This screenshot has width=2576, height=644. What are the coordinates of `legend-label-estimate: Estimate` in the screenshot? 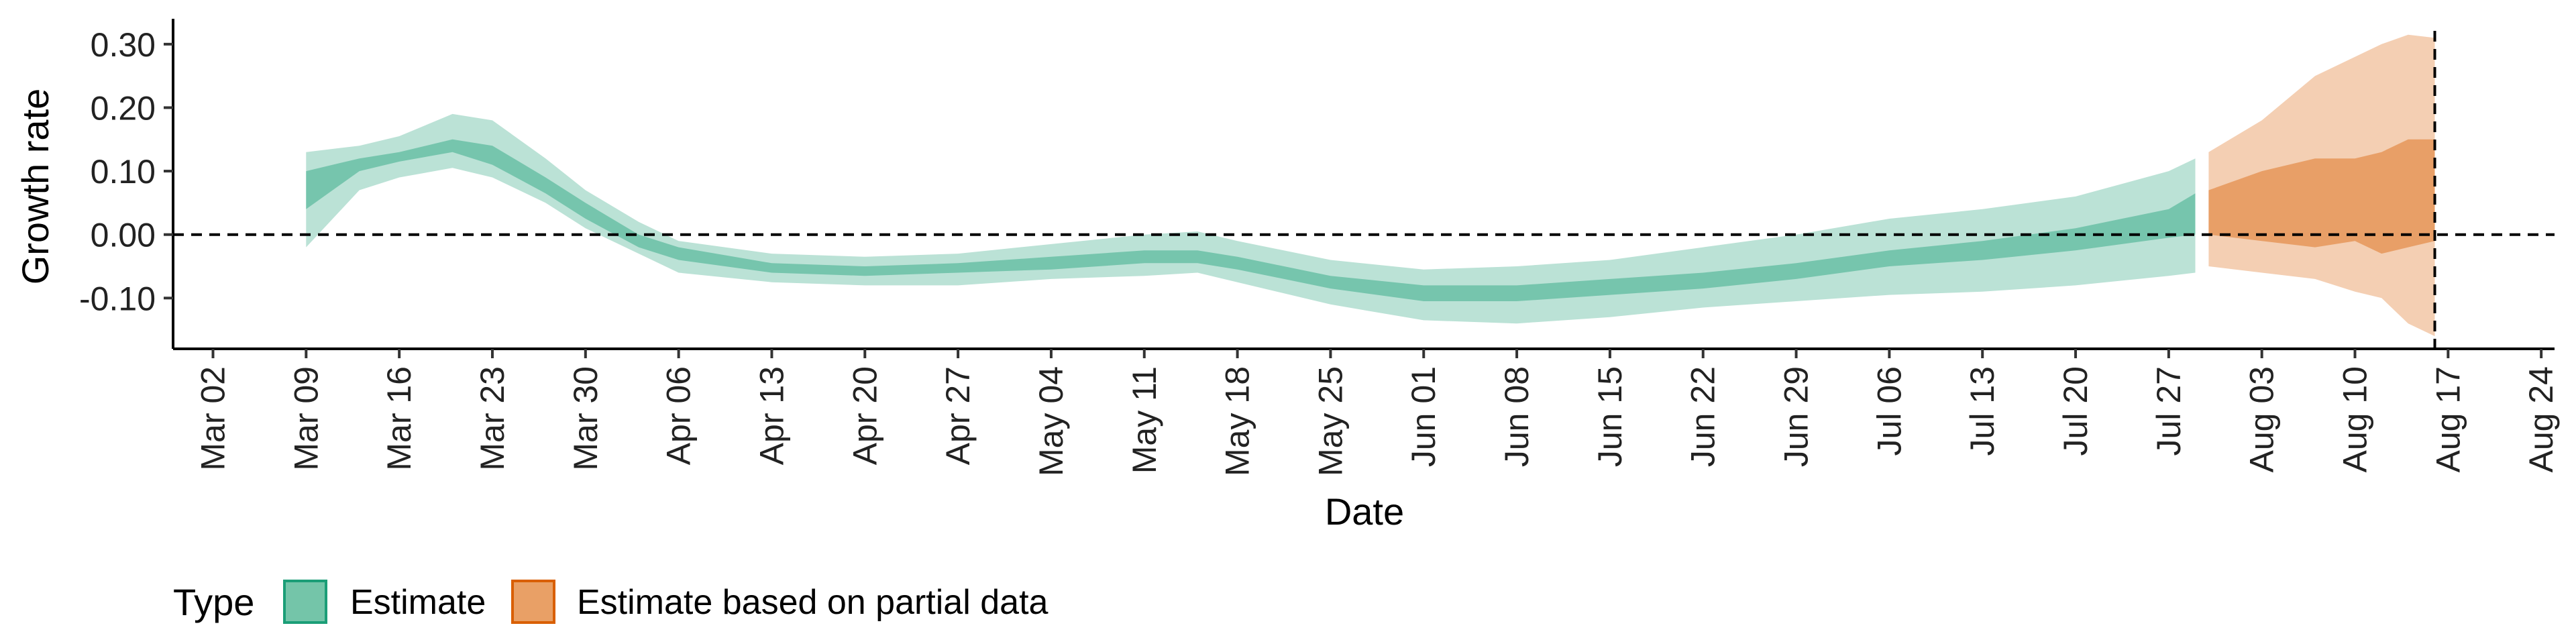 It's located at (418, 602).